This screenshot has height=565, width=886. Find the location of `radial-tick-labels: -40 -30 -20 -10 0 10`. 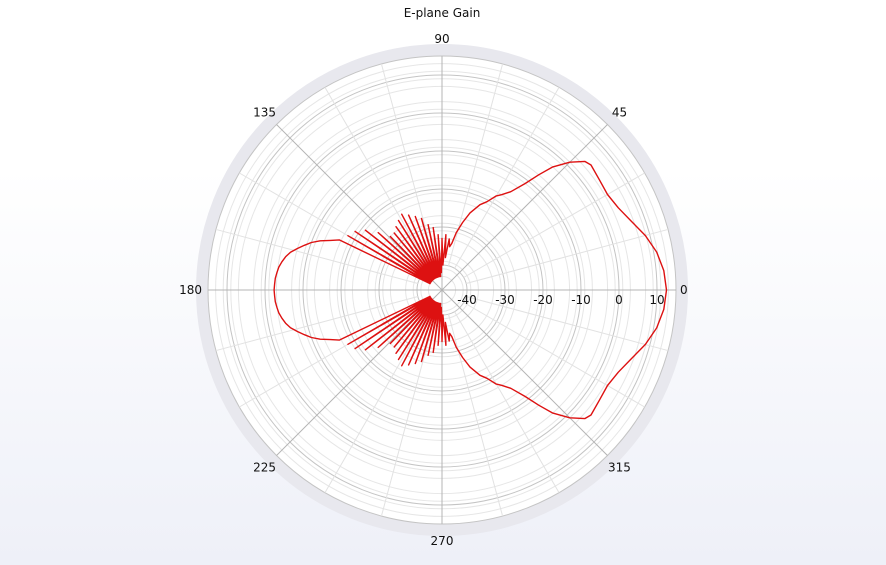

radial-tick-labels: -40 -30 -20 -10 0 10 is located at coordinates (560, 300).